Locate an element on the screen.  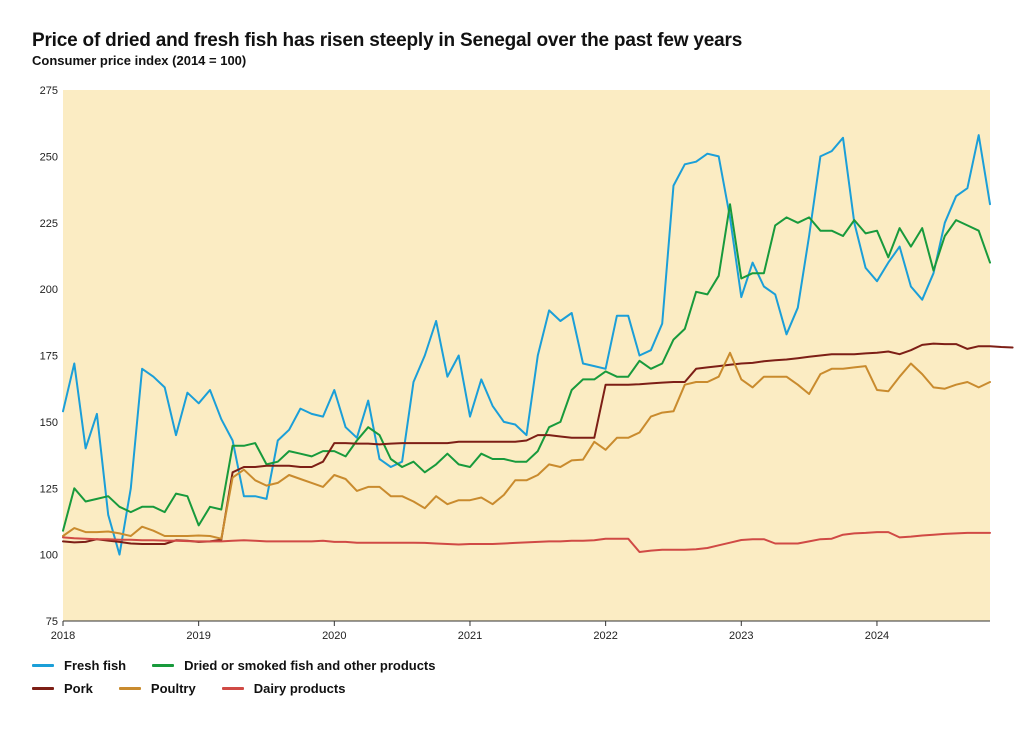
y-tick-label: 125 is located at coordinates (49, 489).